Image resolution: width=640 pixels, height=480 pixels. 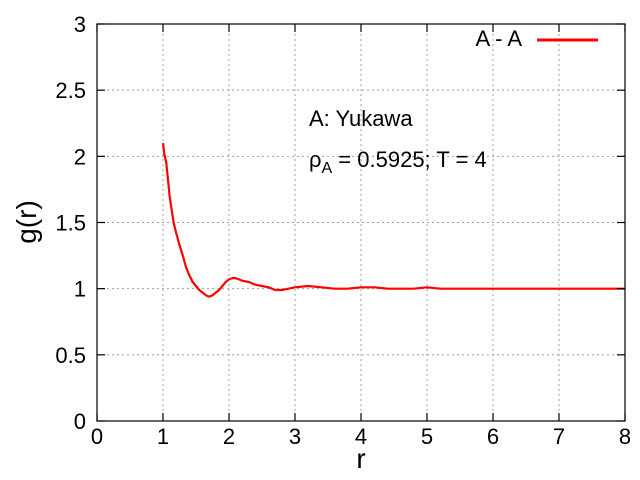 What do you see at coordinates (625, 436) in the screenshot?
I see `x-tick-label: 8` at bounding box center [625, 436].